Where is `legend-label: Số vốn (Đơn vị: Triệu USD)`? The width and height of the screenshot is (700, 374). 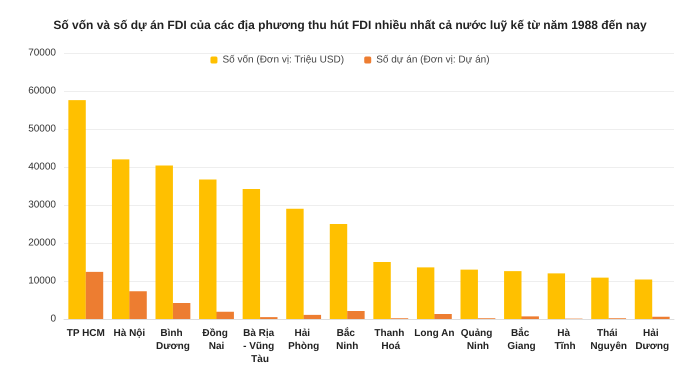
legend-label: Số vốn (Đơn vị: Triệu USD) is located at coordinates (283, 60).